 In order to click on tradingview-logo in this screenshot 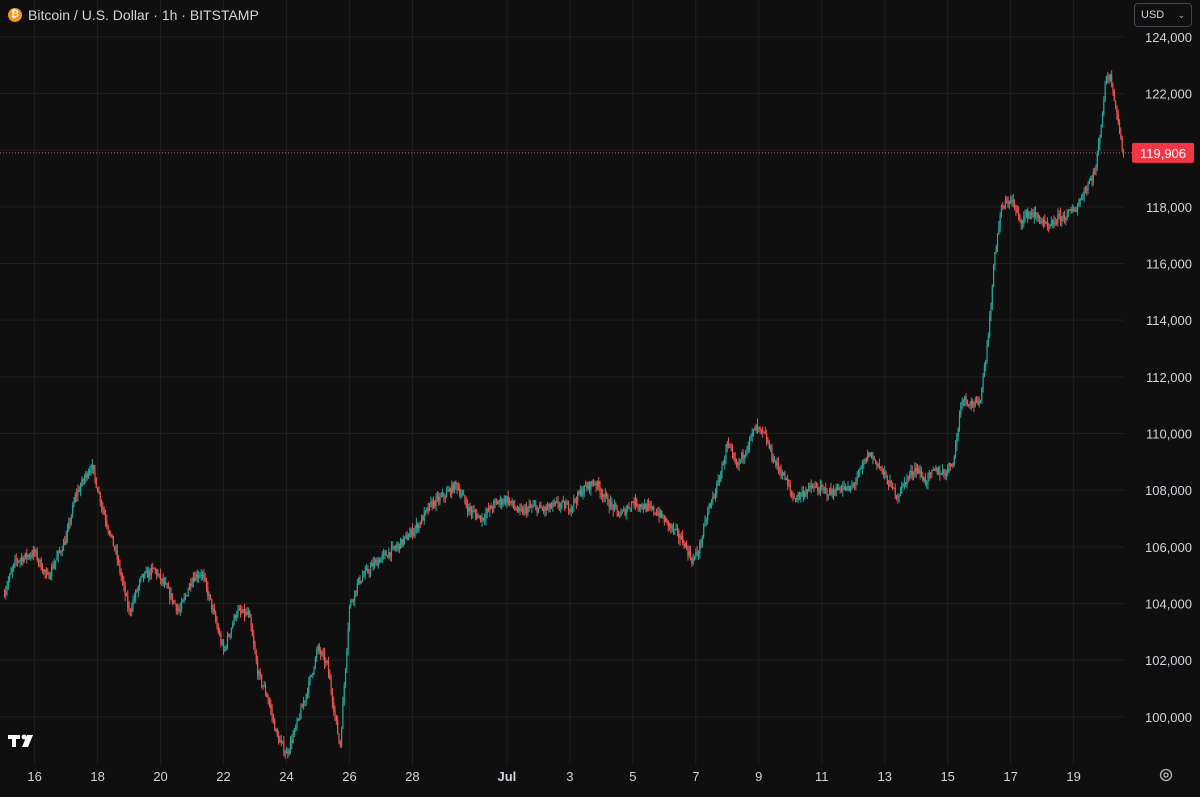, I will do `click(23, 743)`.